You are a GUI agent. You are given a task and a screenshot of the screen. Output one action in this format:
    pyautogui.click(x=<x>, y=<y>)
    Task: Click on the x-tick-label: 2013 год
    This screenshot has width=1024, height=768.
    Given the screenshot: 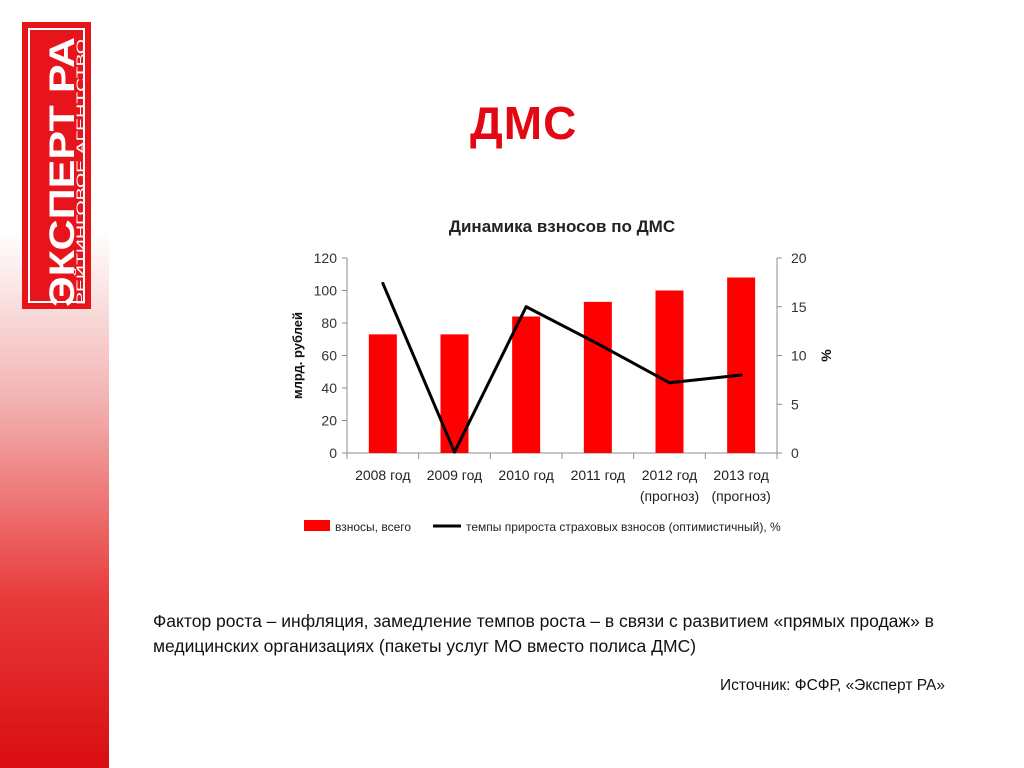 What is the action you would take?
    pyautogui.click(x=740, y=475)
    